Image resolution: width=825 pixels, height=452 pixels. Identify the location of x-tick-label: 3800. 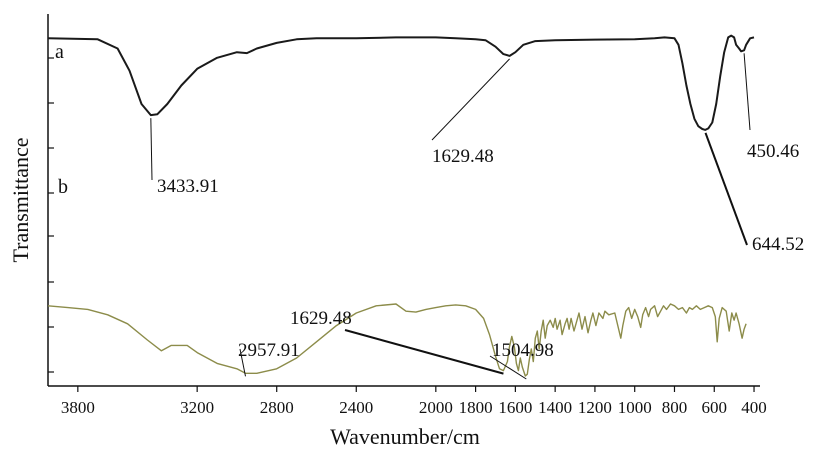
(78, 407).